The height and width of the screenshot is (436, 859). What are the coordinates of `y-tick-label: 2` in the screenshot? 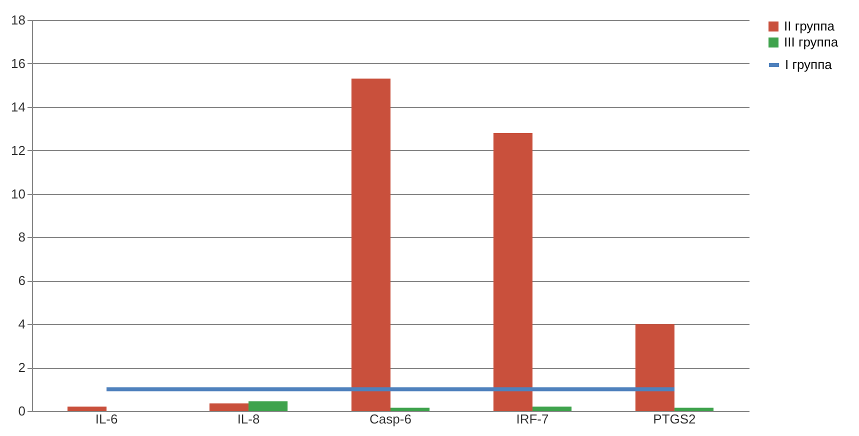 It's located at (22, 368).